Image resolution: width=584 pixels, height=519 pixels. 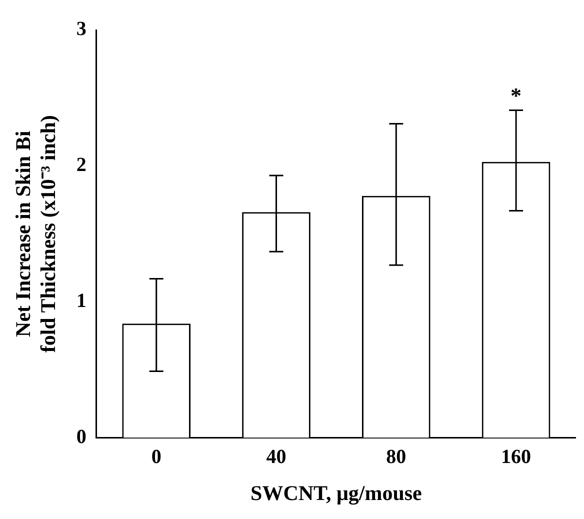 I want to click on y-axis-title: Net Increase in Skin Bi fold Thickness (x10⁻³ inch), so click(x=35, y=234).